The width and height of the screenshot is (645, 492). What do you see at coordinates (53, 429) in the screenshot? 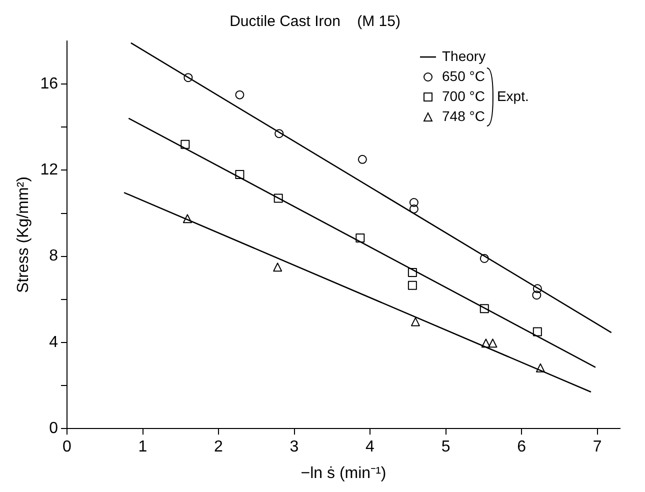
I see `y-tick-label: 0` at bounding box center [53, 429].